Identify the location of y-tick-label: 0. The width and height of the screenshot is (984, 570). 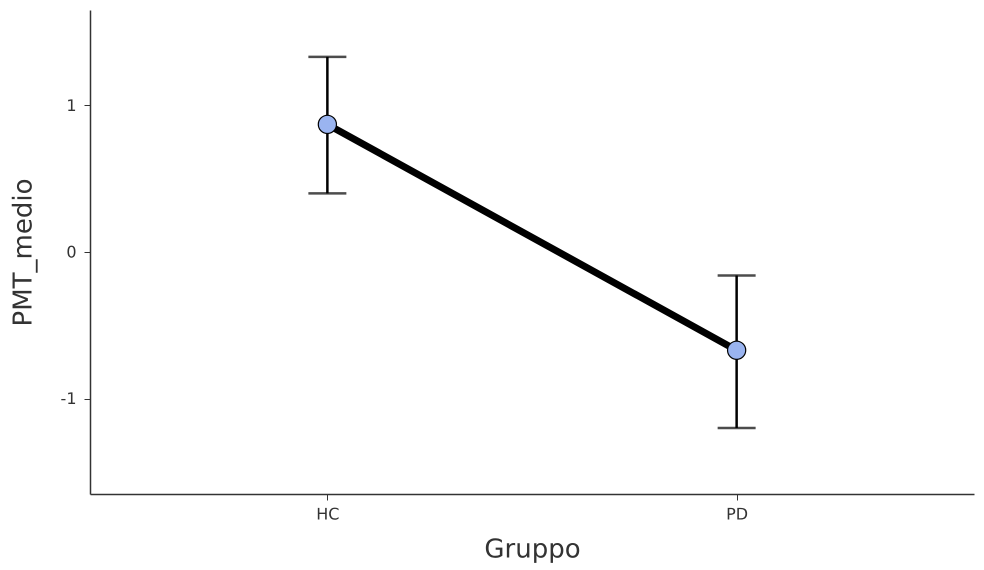
(71, 252).